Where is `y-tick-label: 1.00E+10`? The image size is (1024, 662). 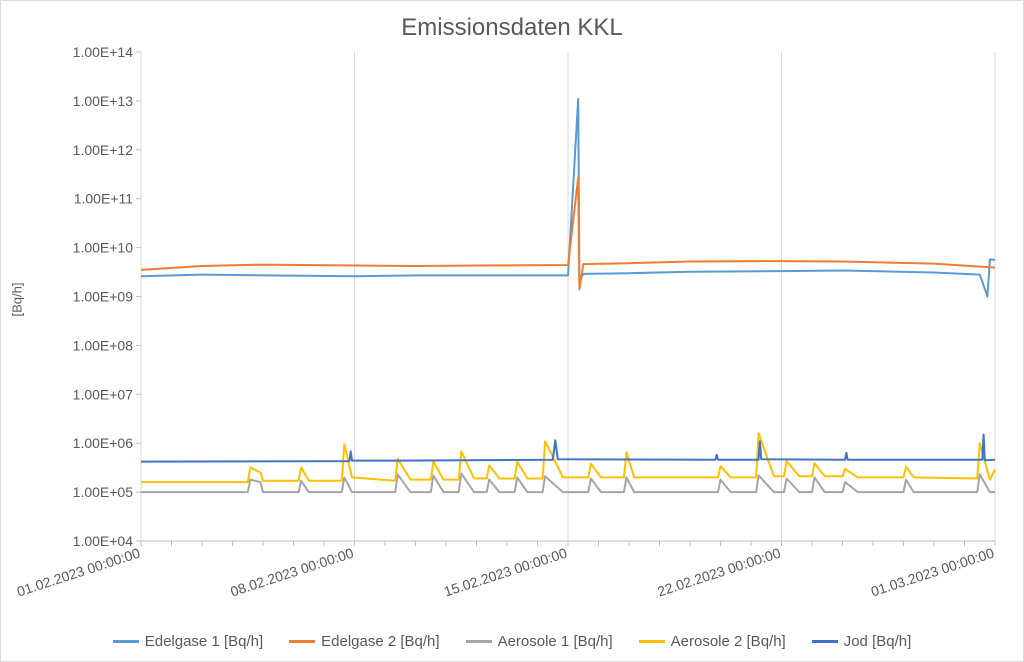 y-tick-label: 1.00E+10 is located at coordinates (103, 248).